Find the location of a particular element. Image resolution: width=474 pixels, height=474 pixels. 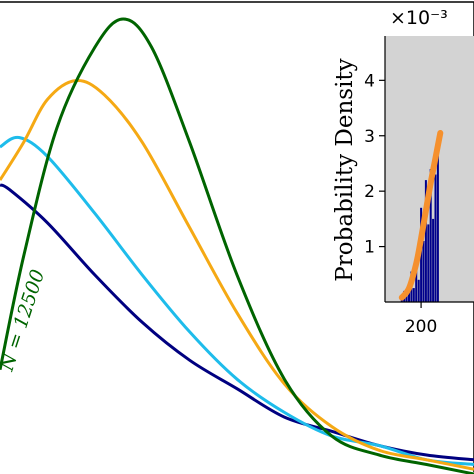

inset-y-label: Probability Density is located at coordinates (345, 169).